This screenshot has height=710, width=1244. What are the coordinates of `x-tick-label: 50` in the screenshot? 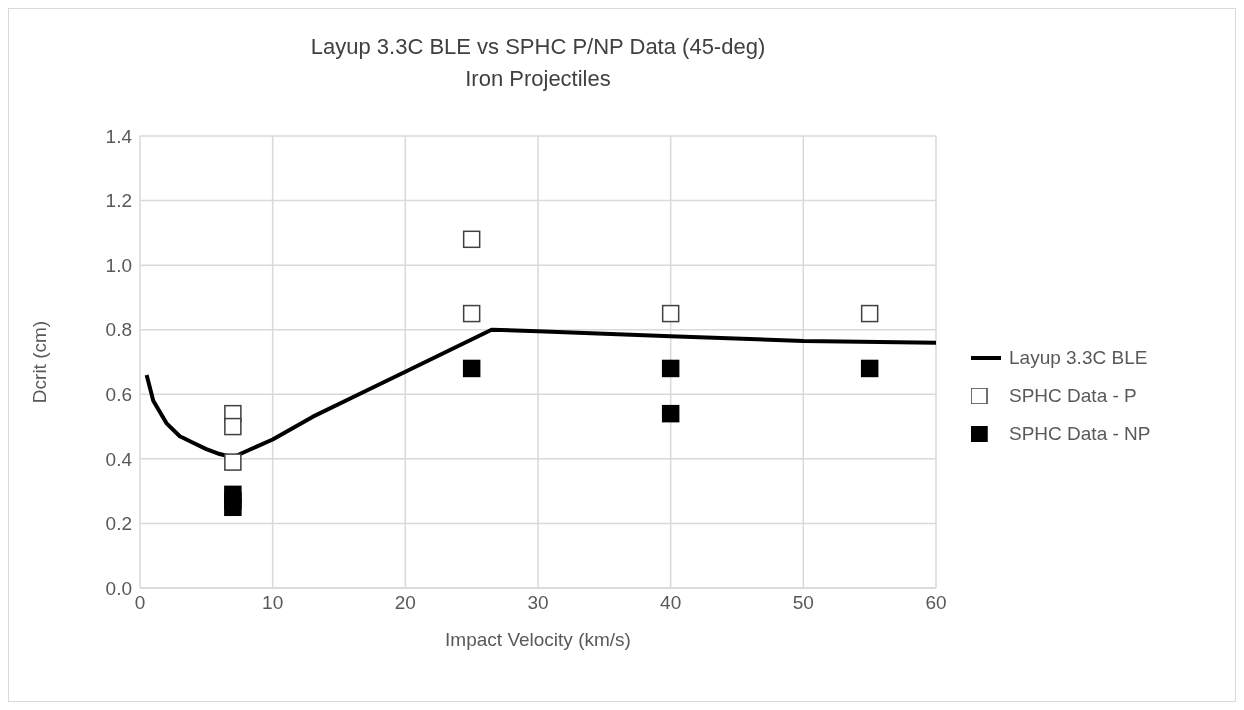 It's located at (803, 603).